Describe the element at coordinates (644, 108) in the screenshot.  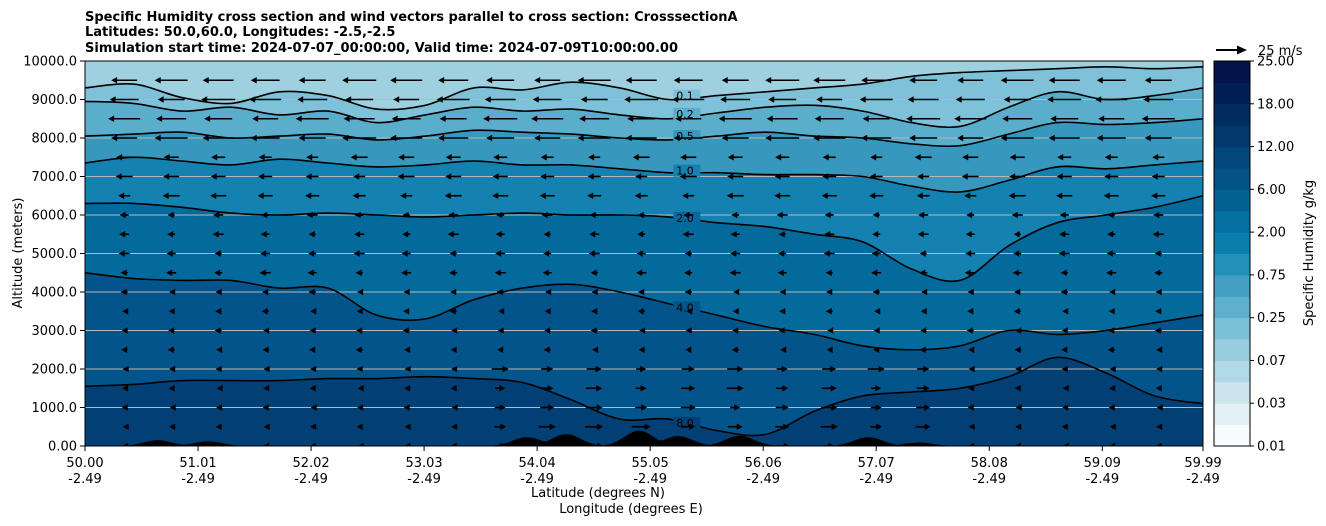
I see `contour-line-0.2` at that location.